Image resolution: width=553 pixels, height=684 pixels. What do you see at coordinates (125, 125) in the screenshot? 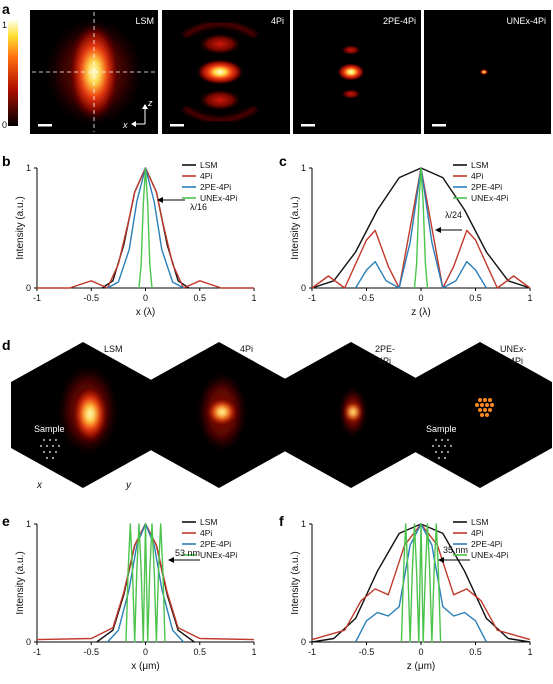
I see `axis-label-x: x` at bounding box center [125, 125].